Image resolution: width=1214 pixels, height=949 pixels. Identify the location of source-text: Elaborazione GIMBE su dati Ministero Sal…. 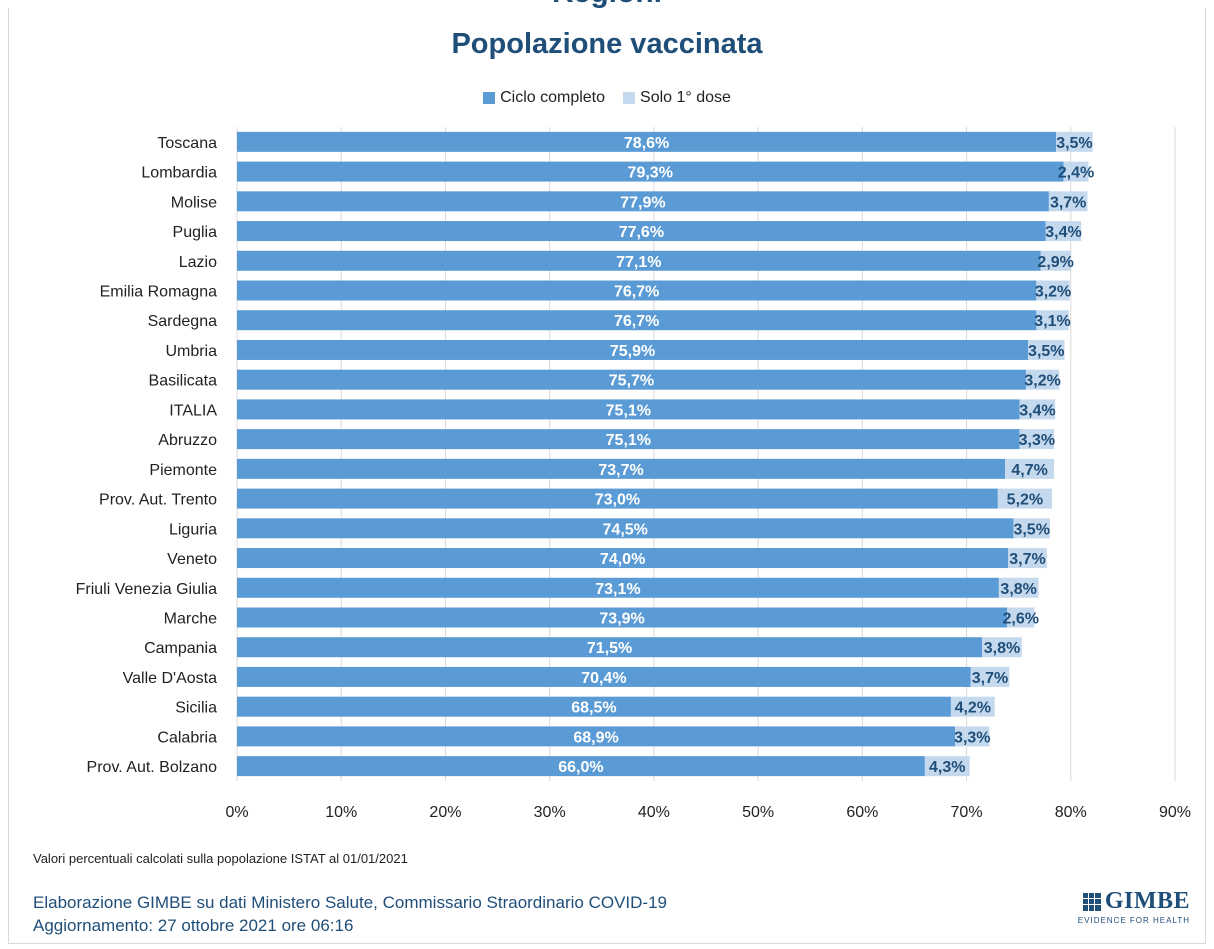
(350, 914).